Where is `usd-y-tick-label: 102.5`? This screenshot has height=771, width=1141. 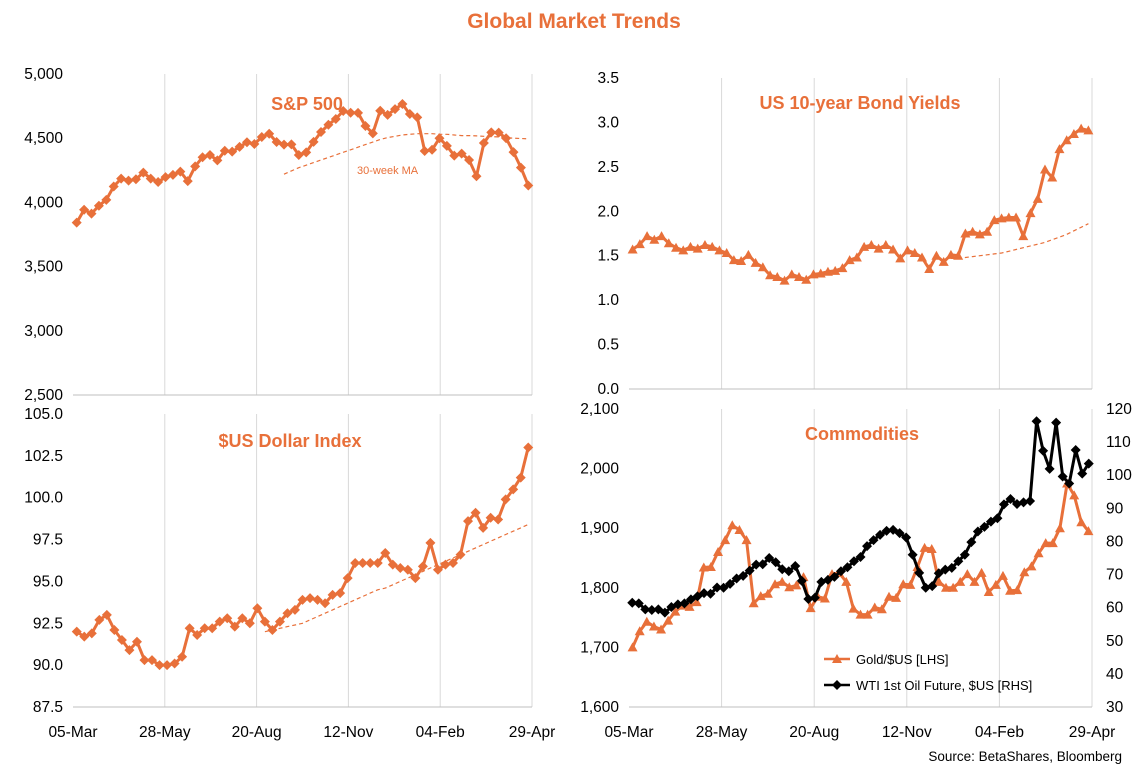 usd-y-tick-label: 102.5 is located at coordinates (43, 456).